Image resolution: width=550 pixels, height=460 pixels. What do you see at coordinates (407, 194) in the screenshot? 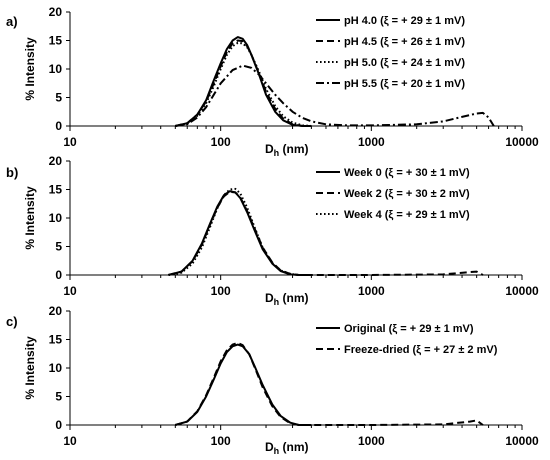
I see `legend-entry: Week 2 (ξ = + 30 ± 2 mV)` at bounding box center [407, 194].